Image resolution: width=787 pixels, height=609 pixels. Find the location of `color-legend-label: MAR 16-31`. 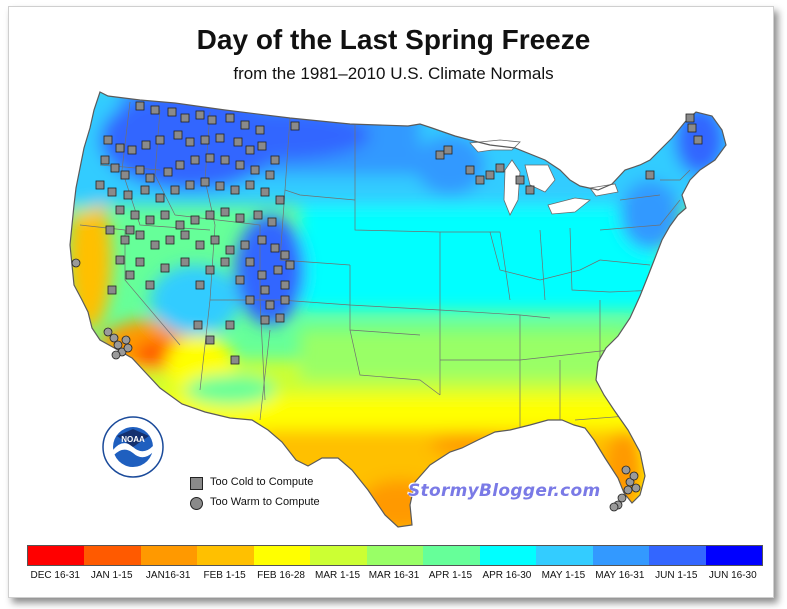

color-legend-label: MAR 16-31 is located at coordinates (394, 575).